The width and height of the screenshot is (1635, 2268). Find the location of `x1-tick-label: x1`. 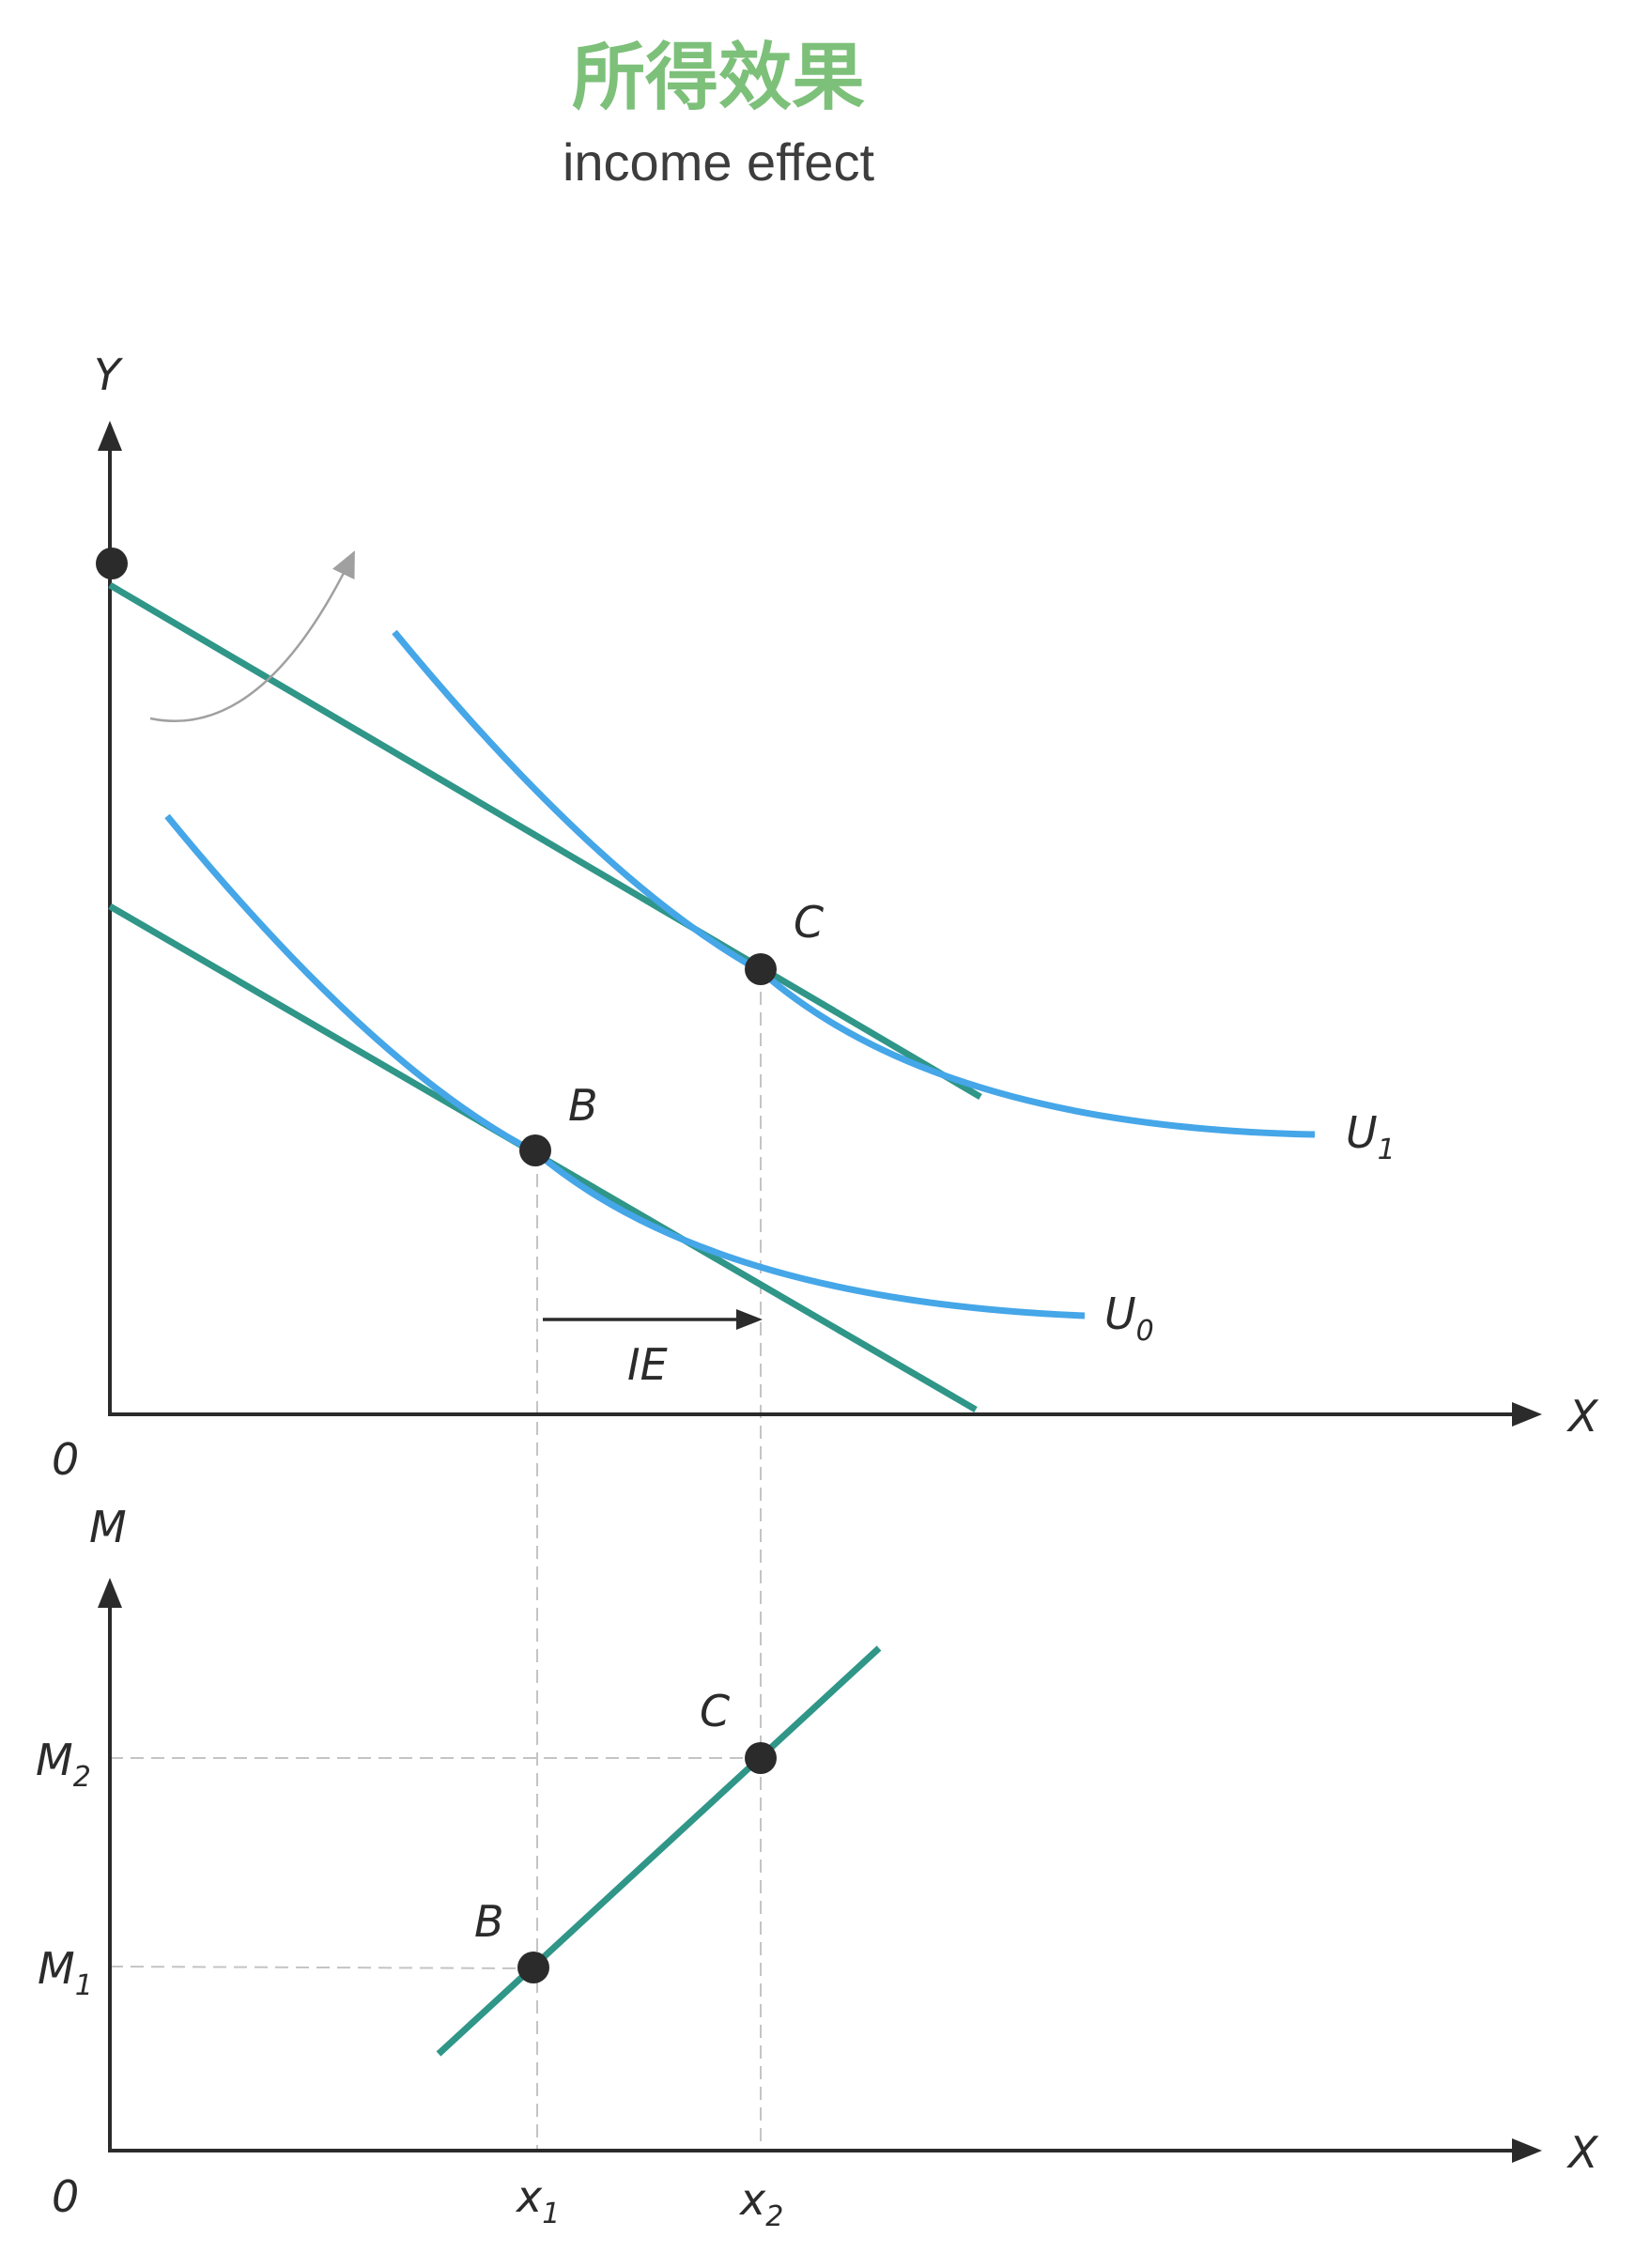

x1-tick-label: x1 is located at coordinates (537, 2200).